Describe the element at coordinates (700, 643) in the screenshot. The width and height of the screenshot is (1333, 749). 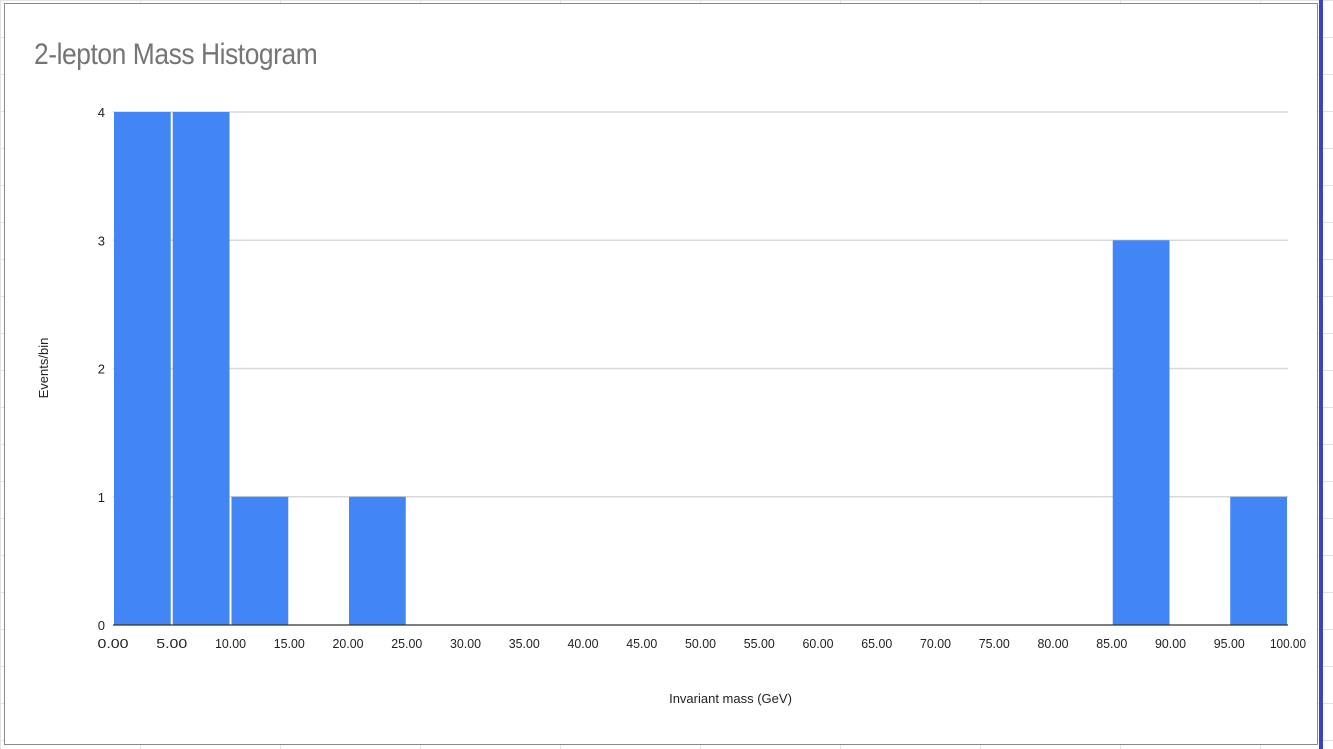
I see `x-tick-label: 50.00` at that location.